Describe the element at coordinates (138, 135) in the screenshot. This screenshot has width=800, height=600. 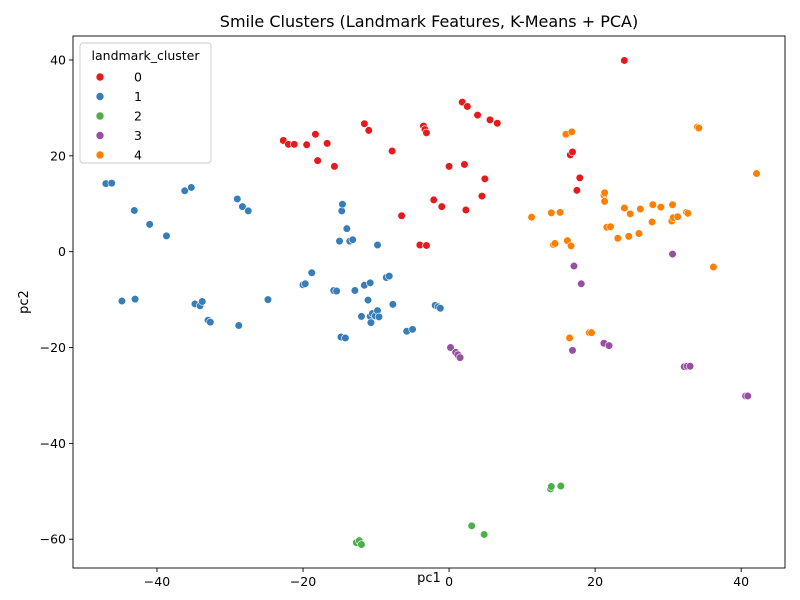
I see `legend-label-3: 3` at that location.